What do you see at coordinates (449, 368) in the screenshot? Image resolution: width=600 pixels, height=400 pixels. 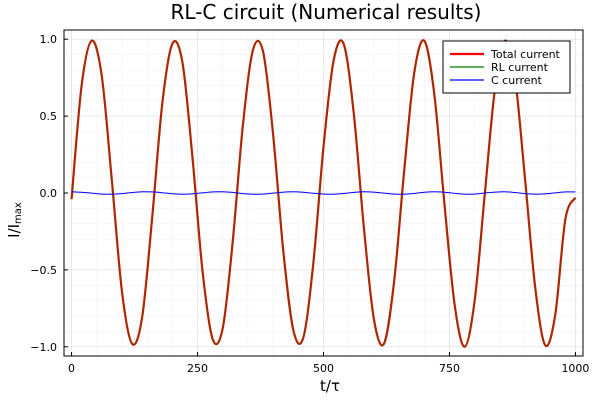 I see `x-tick-label: 750` at bounding box center [449, 368].